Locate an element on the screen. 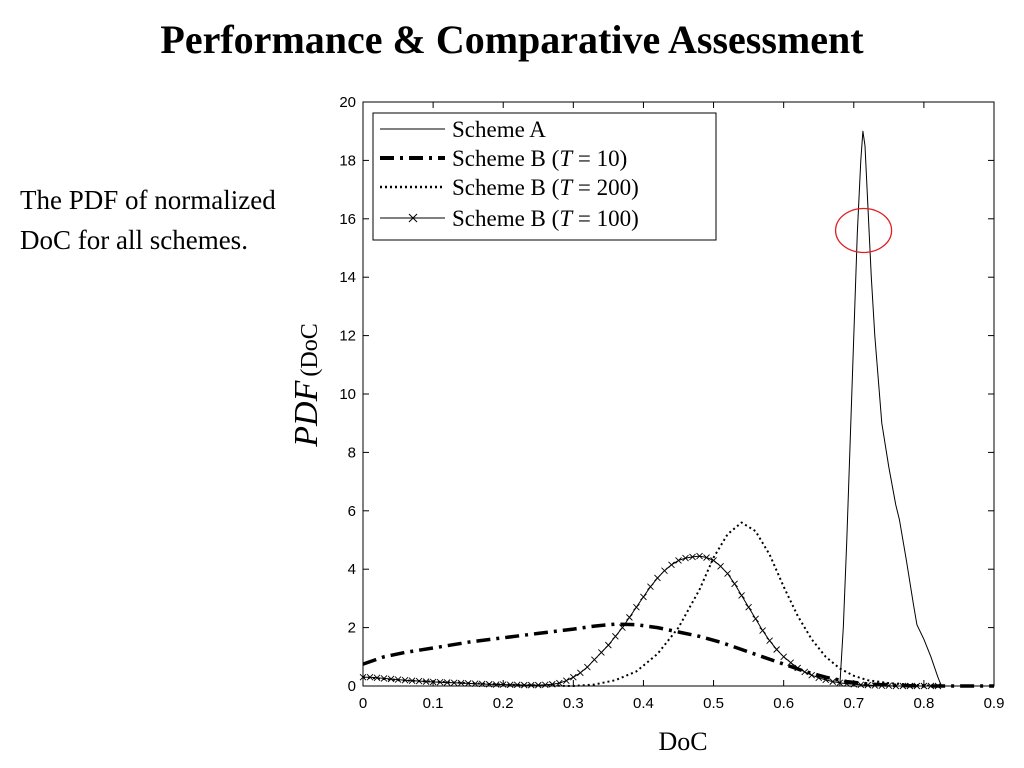 This screenshot has width=1024, height=768. x-tick-label: 0.4 is located at coordinates (643, 703).